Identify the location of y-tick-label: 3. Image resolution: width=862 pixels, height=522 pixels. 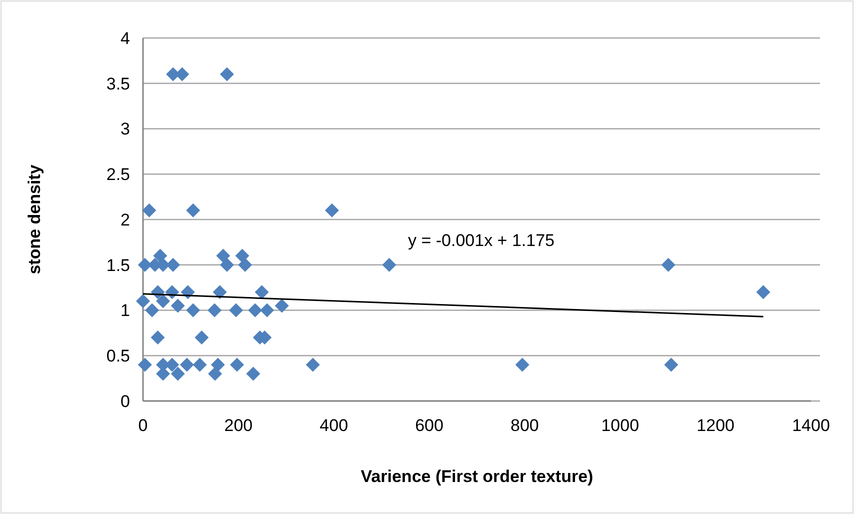
(125, 129).